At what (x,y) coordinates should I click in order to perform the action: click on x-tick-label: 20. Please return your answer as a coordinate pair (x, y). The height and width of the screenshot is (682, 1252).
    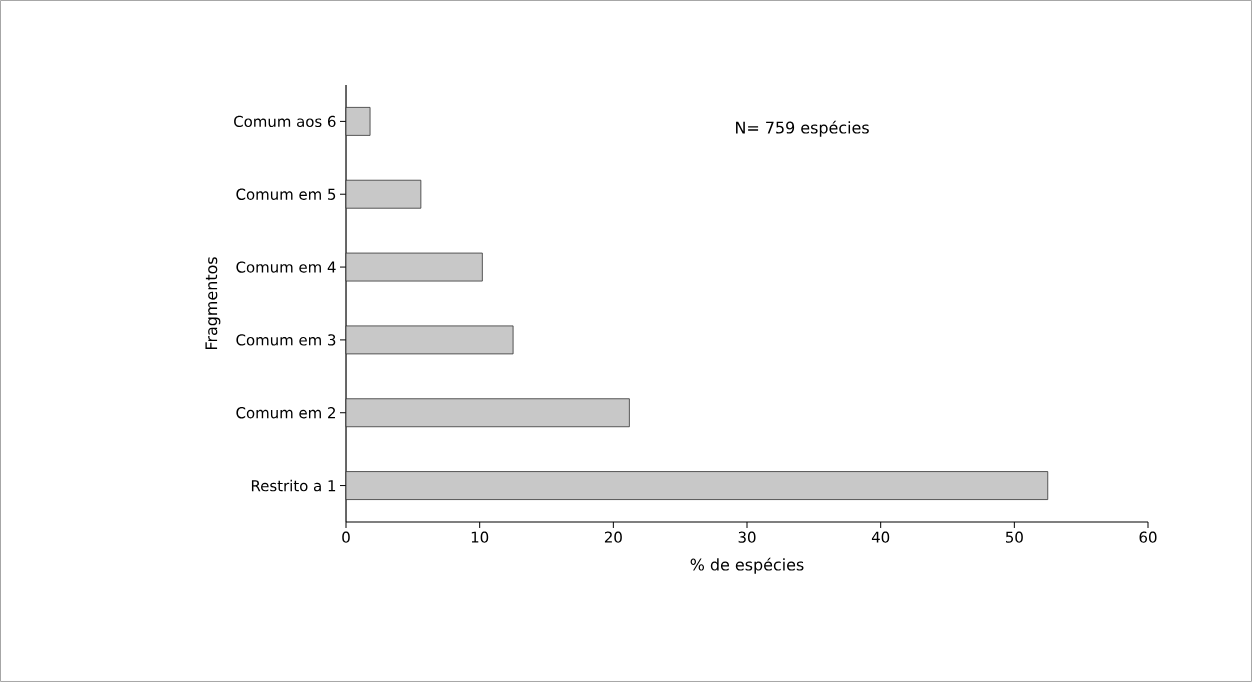
    Looking at the image, I should click on (613, 537).